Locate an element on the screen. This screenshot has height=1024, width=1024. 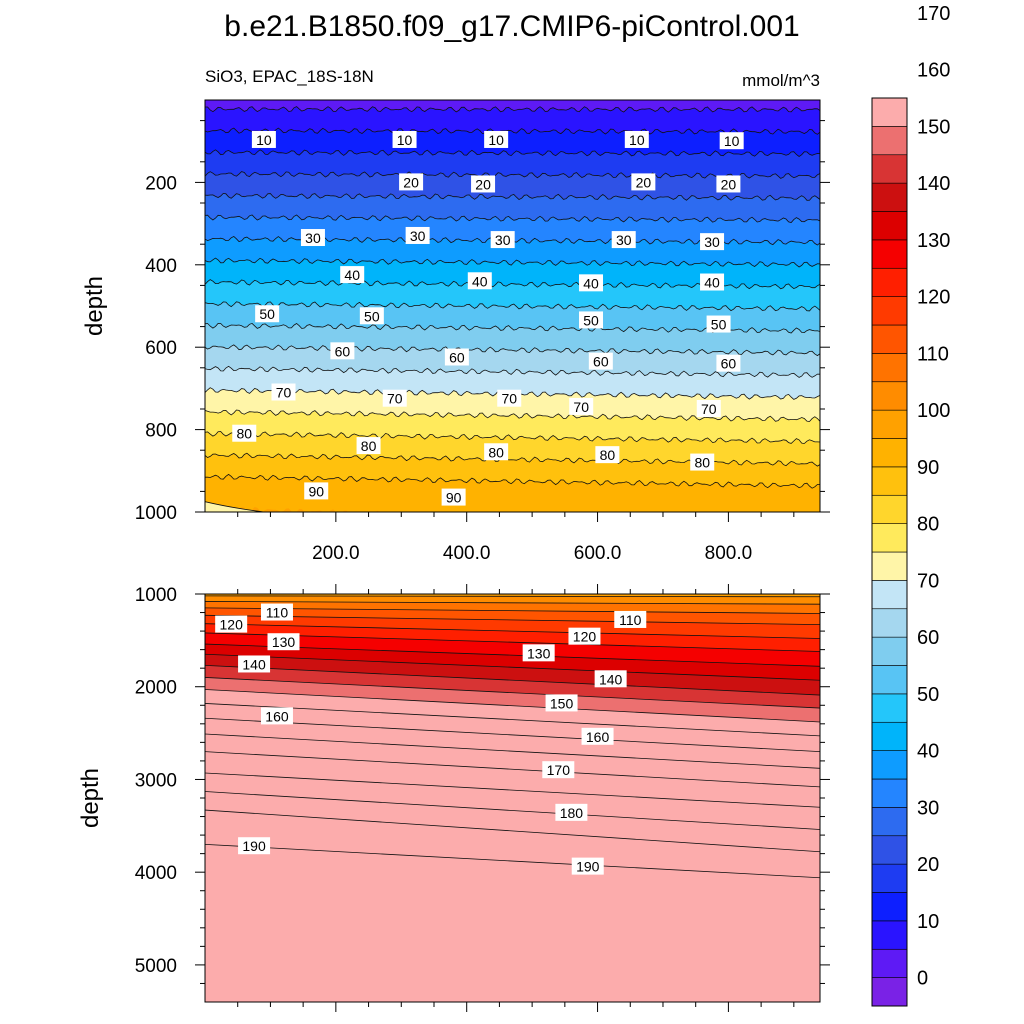
upper-contour-label-group: 20 is located at coordinates (643, 182).